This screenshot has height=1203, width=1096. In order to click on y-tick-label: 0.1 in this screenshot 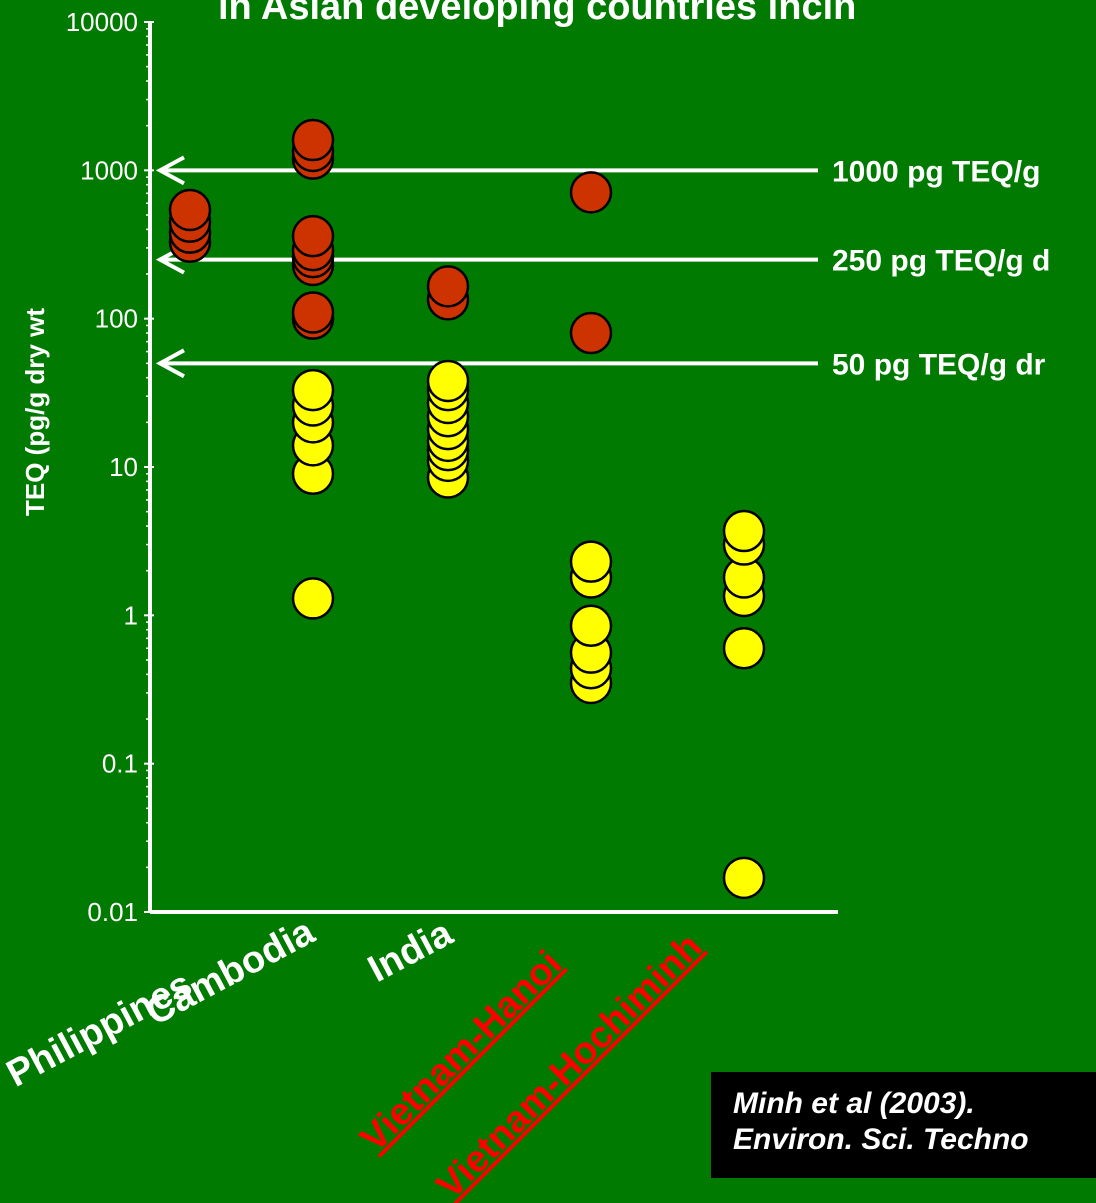, I will do `click(120, 764)`.